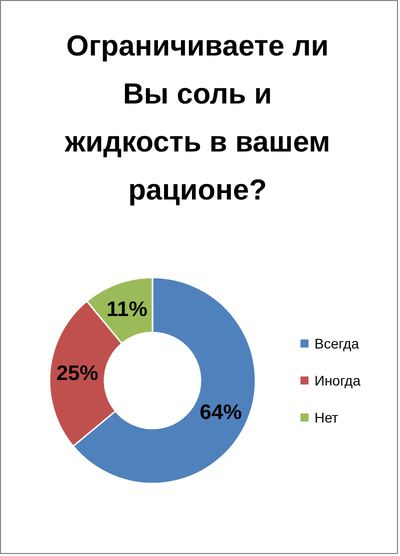 This screenshot has height=556, width=400. Describe the element at coordinates (221, 412) in the screenshot. I see `data-label: 64%` at that location.